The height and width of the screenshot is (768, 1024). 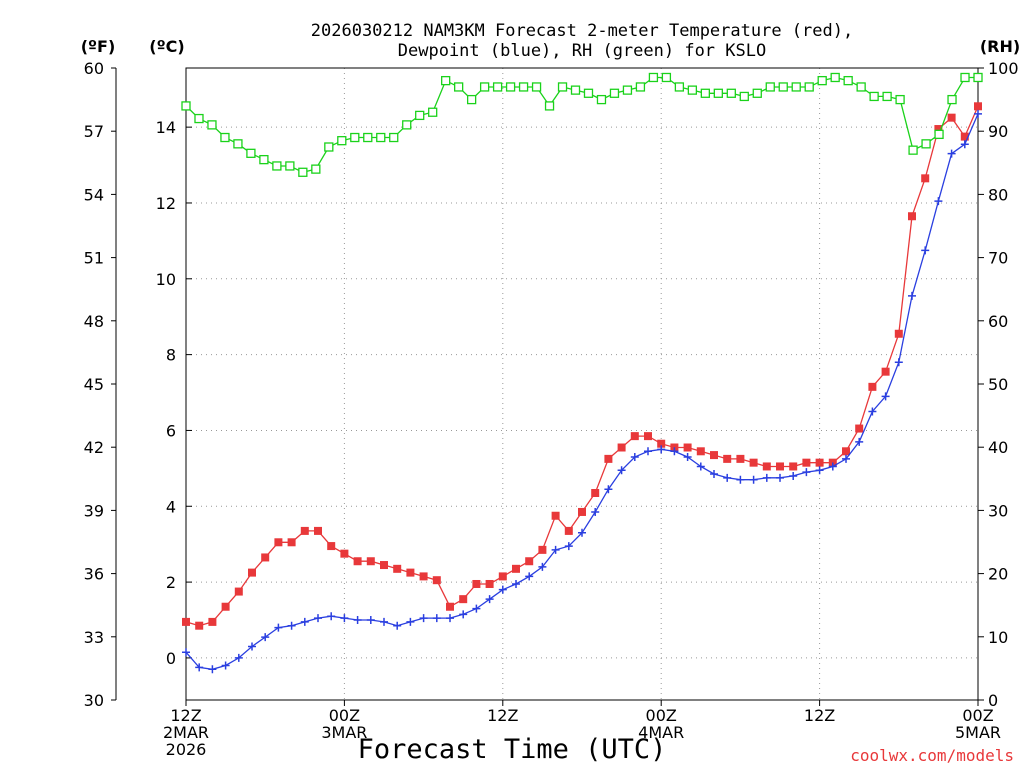 I want to click on rh-unit-label: (RH), so click(x=1000, y=46).